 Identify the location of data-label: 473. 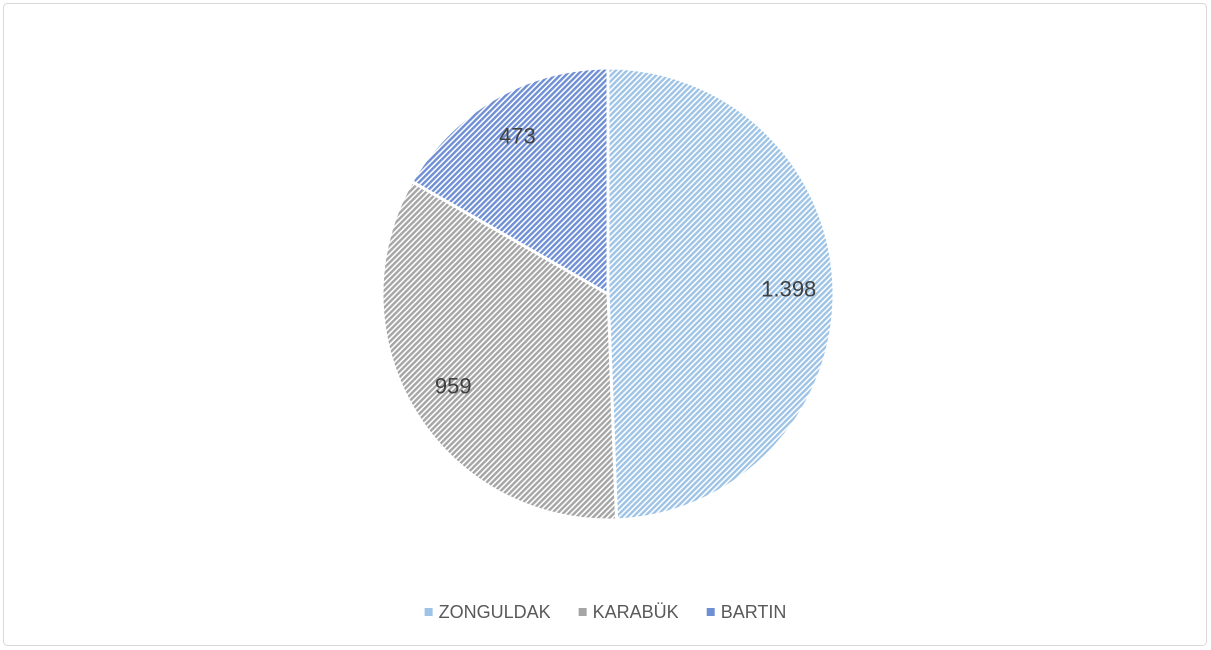
(517, 135).